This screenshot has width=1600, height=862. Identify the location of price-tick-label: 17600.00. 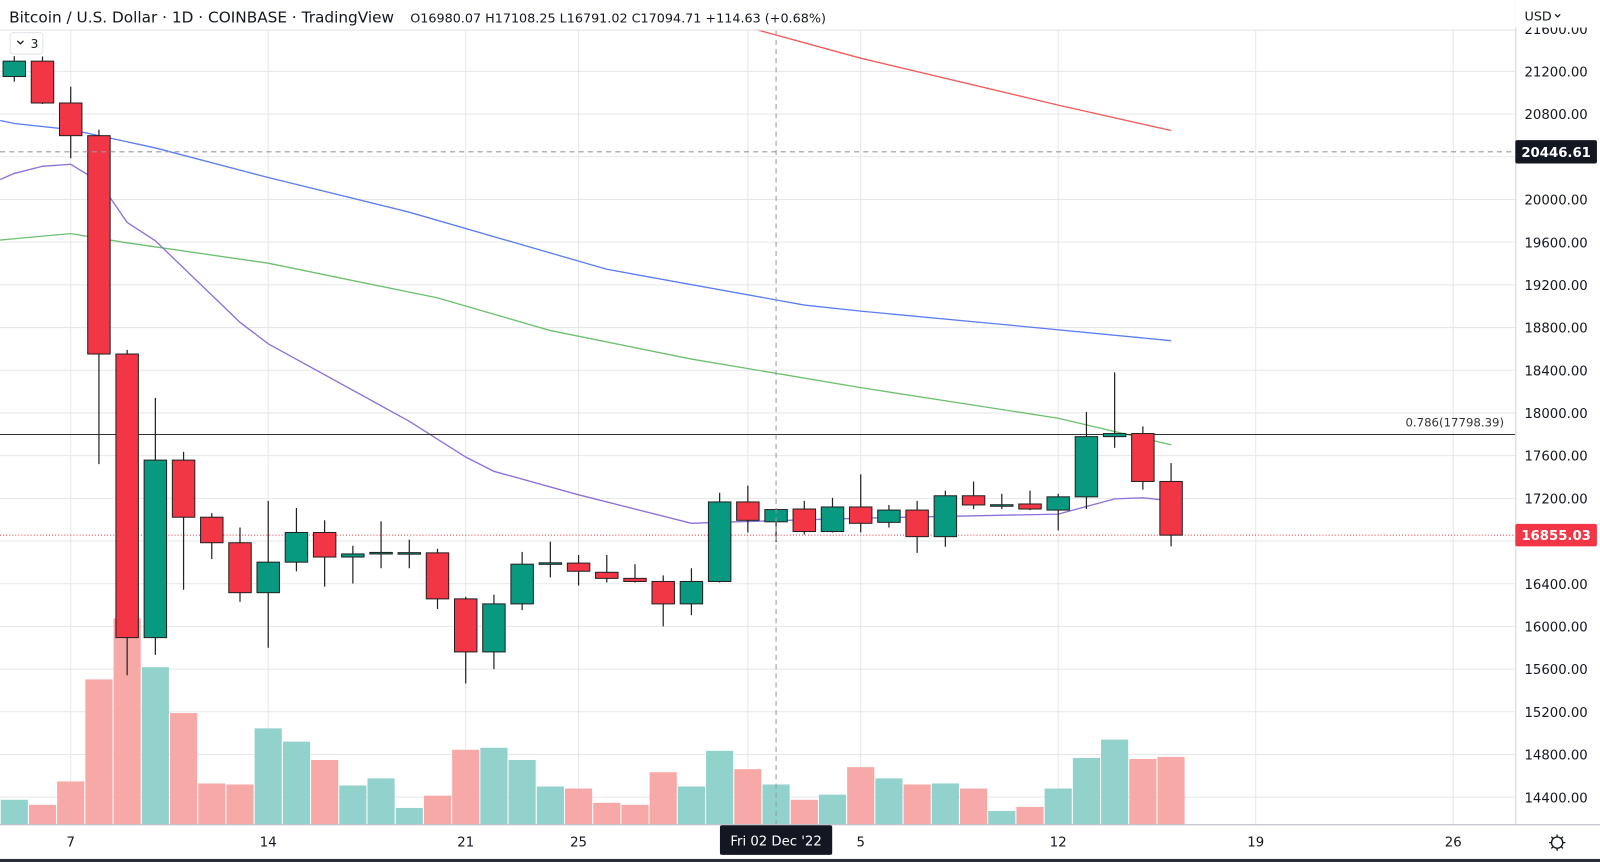
(1555, 457).